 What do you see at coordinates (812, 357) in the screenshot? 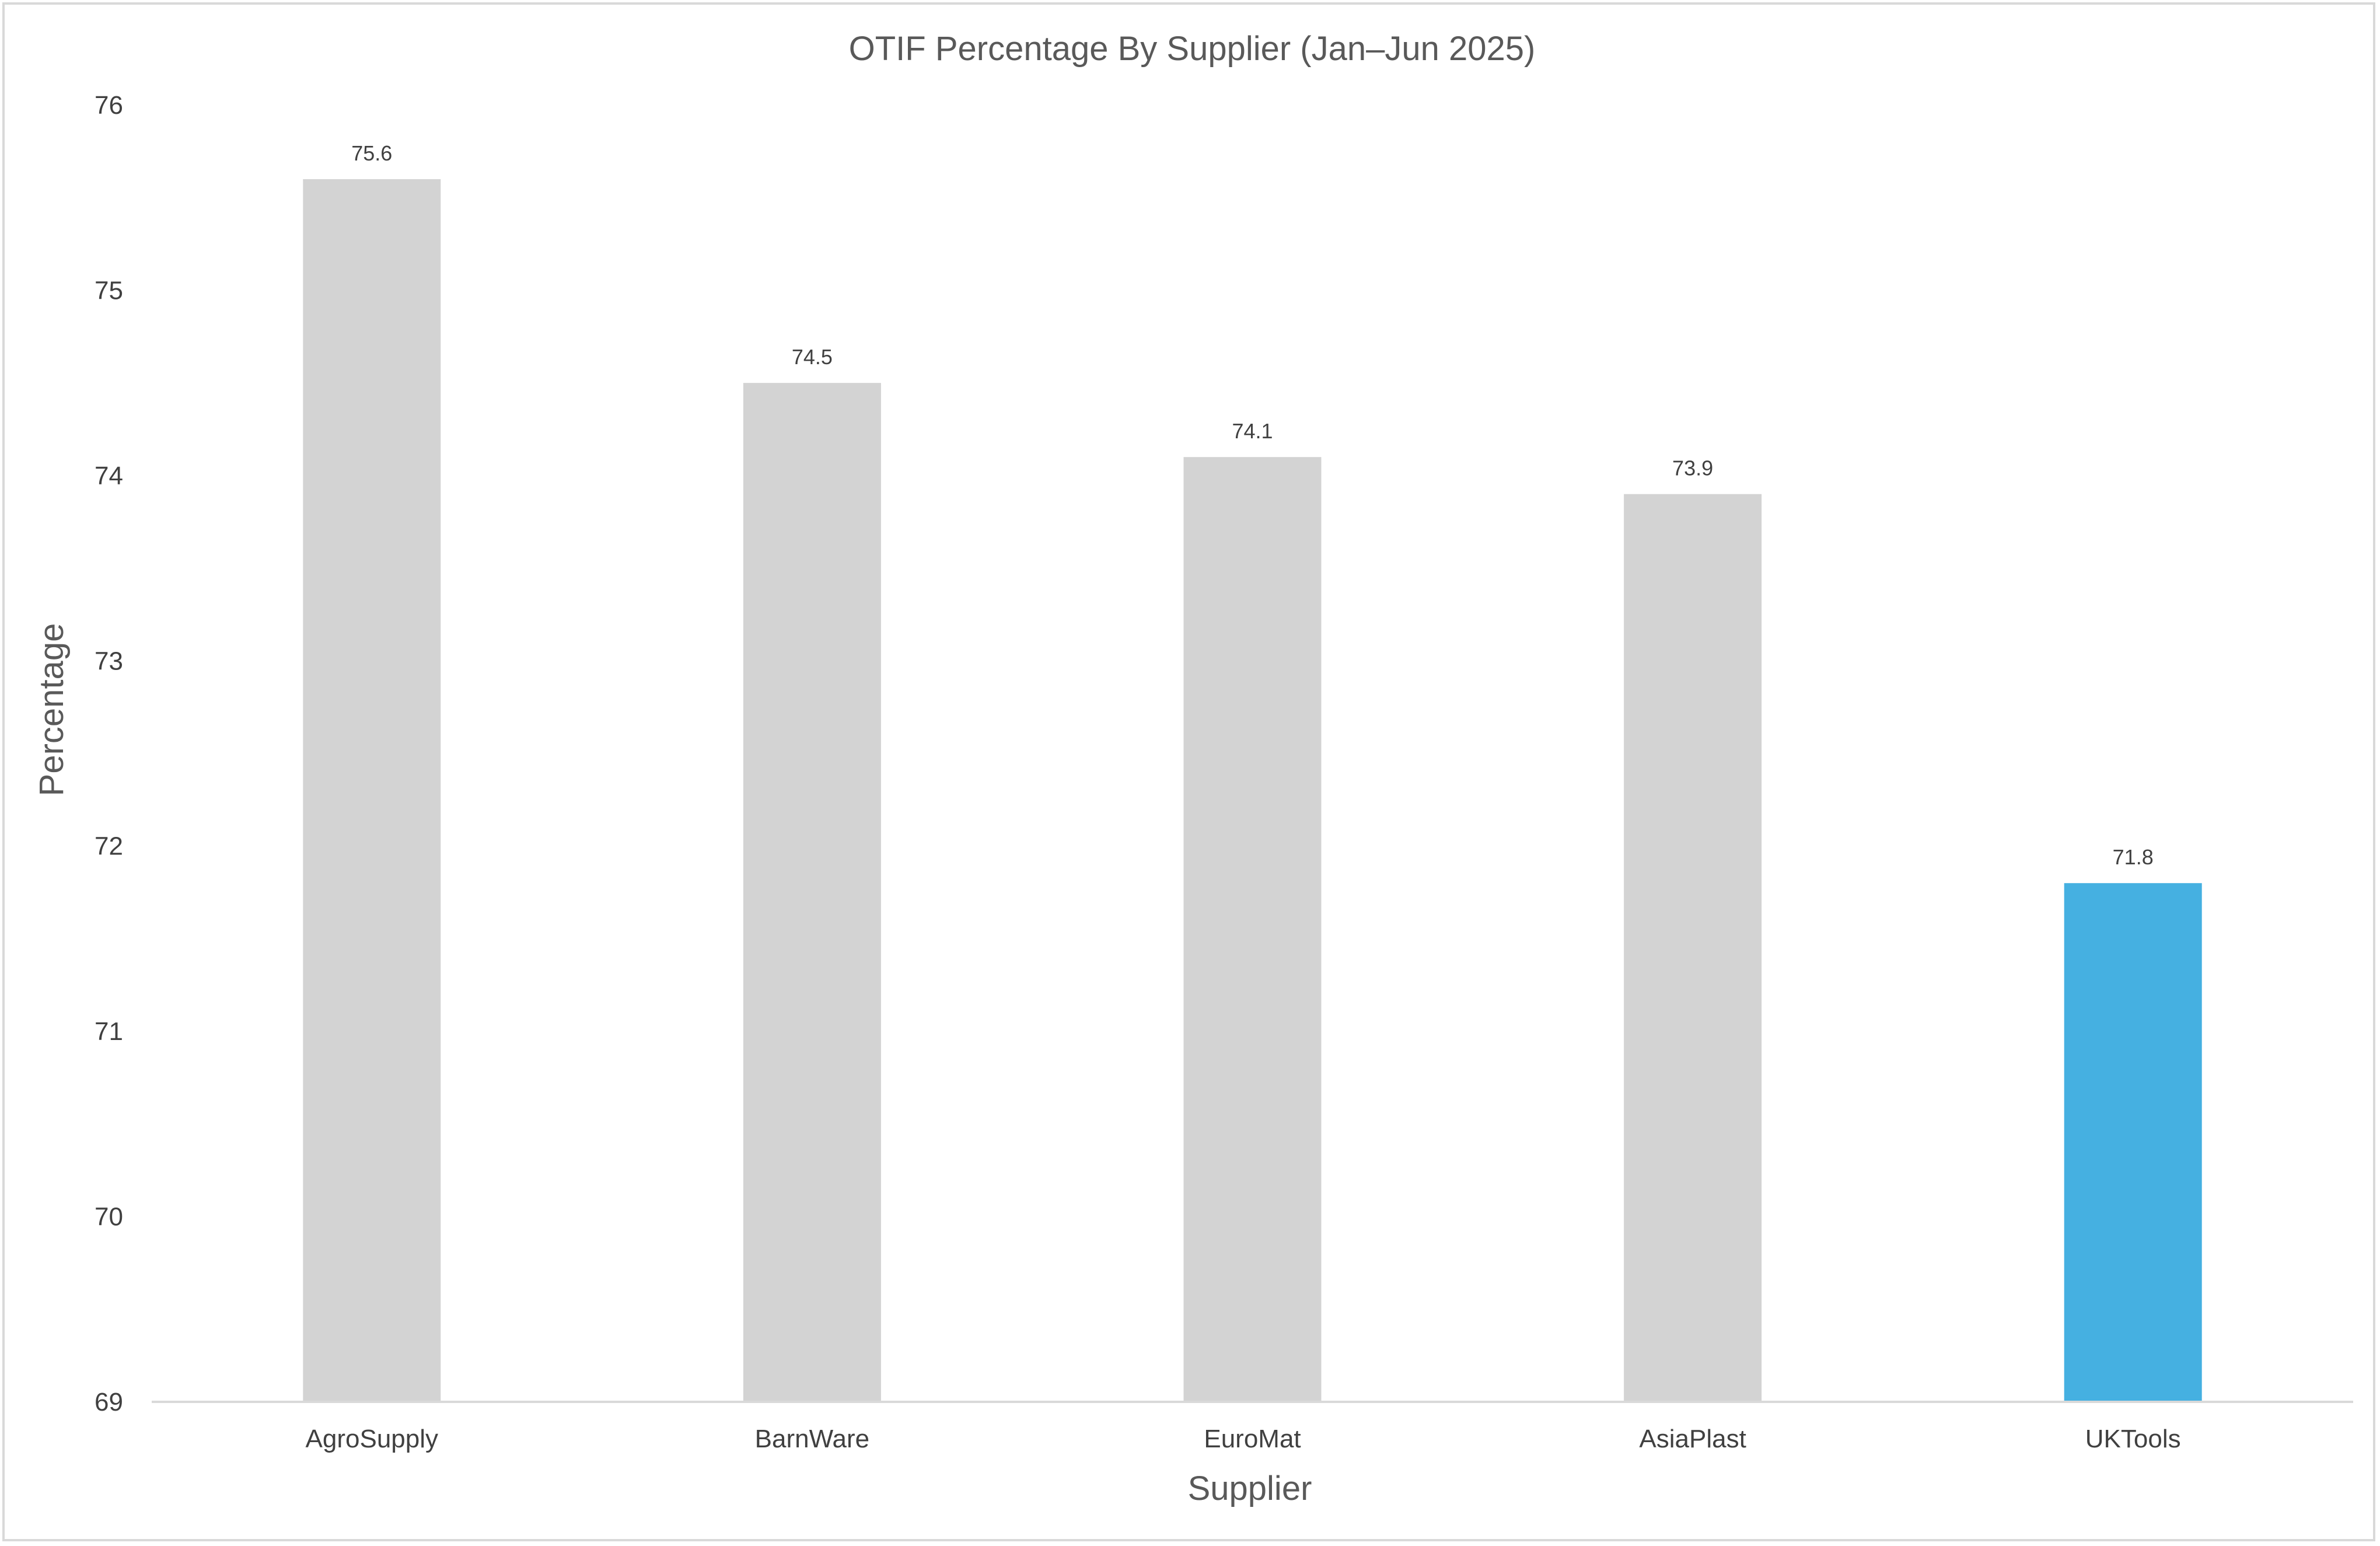
I see `data-label-barnware: 74.5` at bounding box center [812, 357].